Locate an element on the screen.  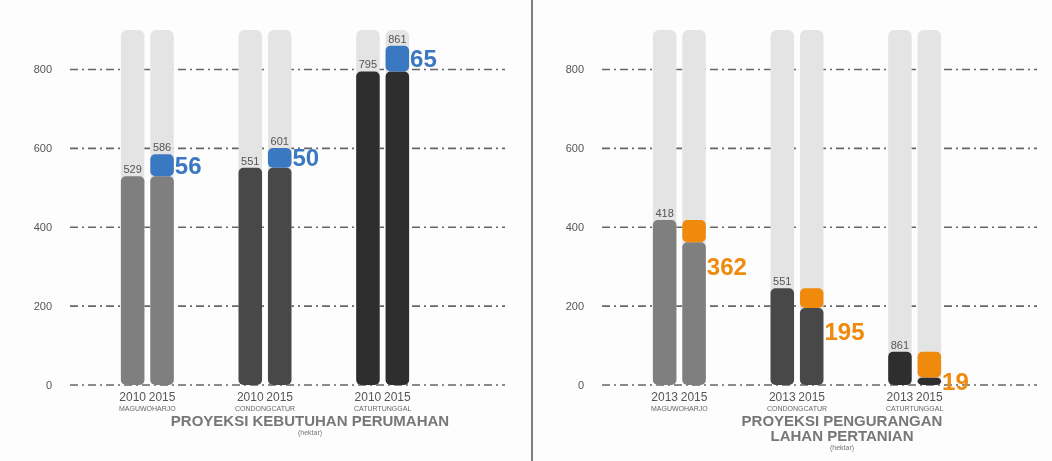
data-label: 56 is located at coordinates (188, 165).